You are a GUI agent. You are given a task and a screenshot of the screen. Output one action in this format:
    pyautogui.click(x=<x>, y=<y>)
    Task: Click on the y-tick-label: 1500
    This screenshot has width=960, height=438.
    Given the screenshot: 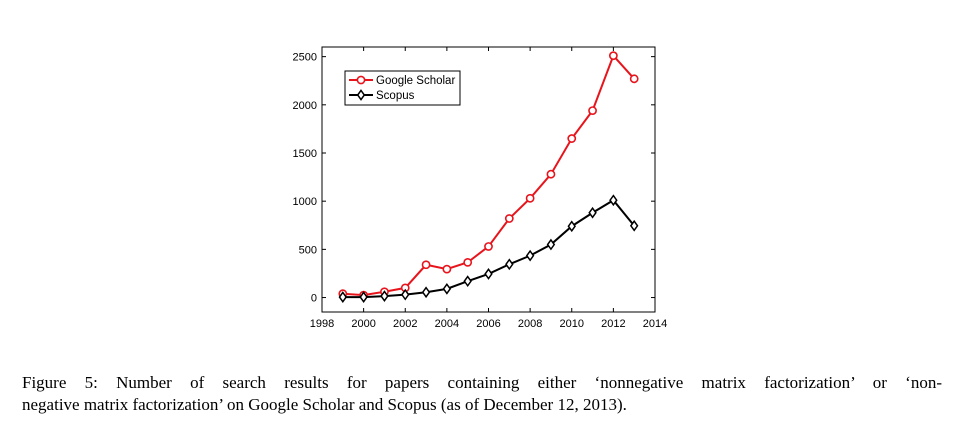 What is the action you would take?
    pyautogui.click(x=305, y=154)
    